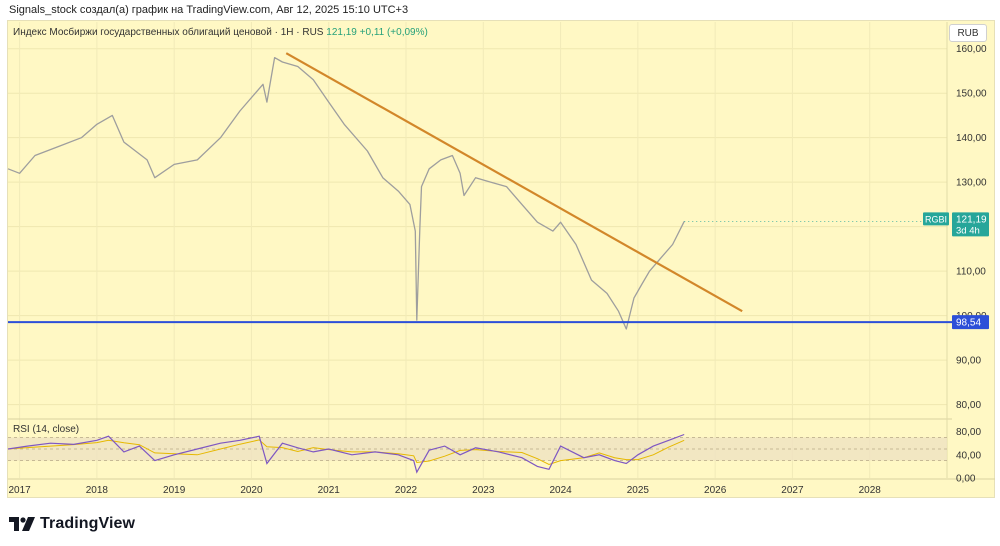 This screenshot has width=1000, height=546. I want to click on tradingview-logo-text: TradingView, so click(88, 523).